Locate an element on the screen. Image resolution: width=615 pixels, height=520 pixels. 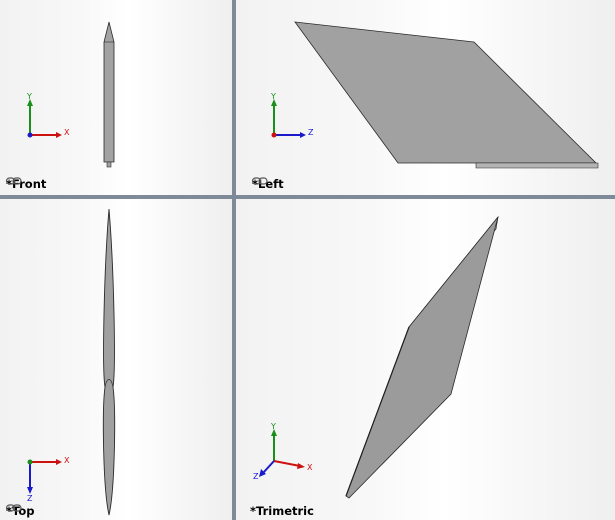
front-axis-triad-icon: Y X is located at coordinates (48, 115).